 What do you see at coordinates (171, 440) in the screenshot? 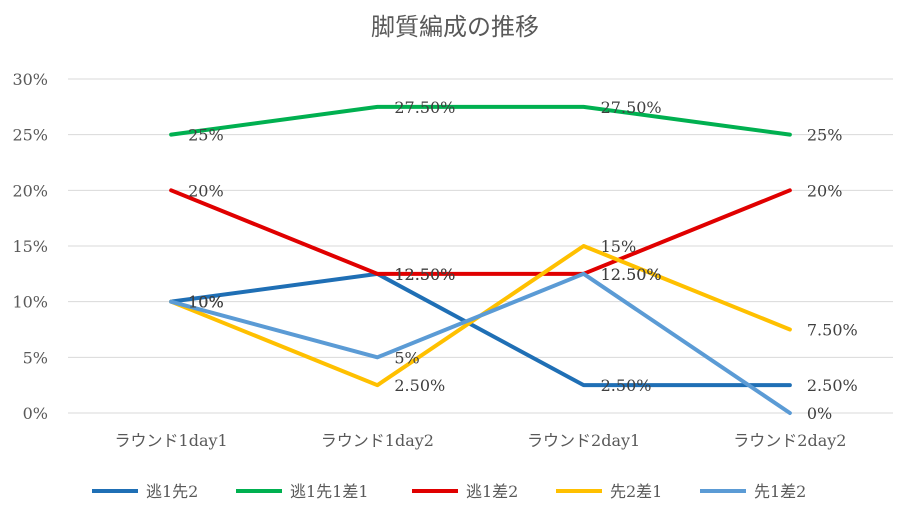
I see `x-tick-label: ラウンド1day1` at bounding box center [171, 440].